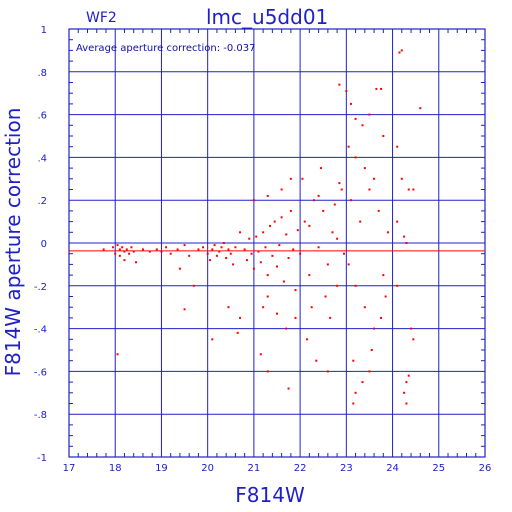 The height and width of the screenshot is (512, 512). Describe the element at coordinates (44, 30) in the screenshot. I see `y-tick-label: 1` at that location.